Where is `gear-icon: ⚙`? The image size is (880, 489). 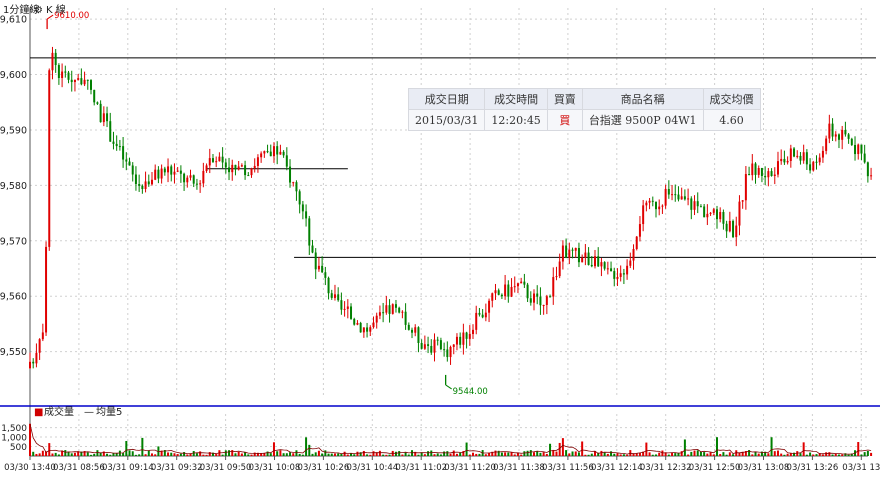
gear-icon: ⚙ is located at coordinates (38, 10).